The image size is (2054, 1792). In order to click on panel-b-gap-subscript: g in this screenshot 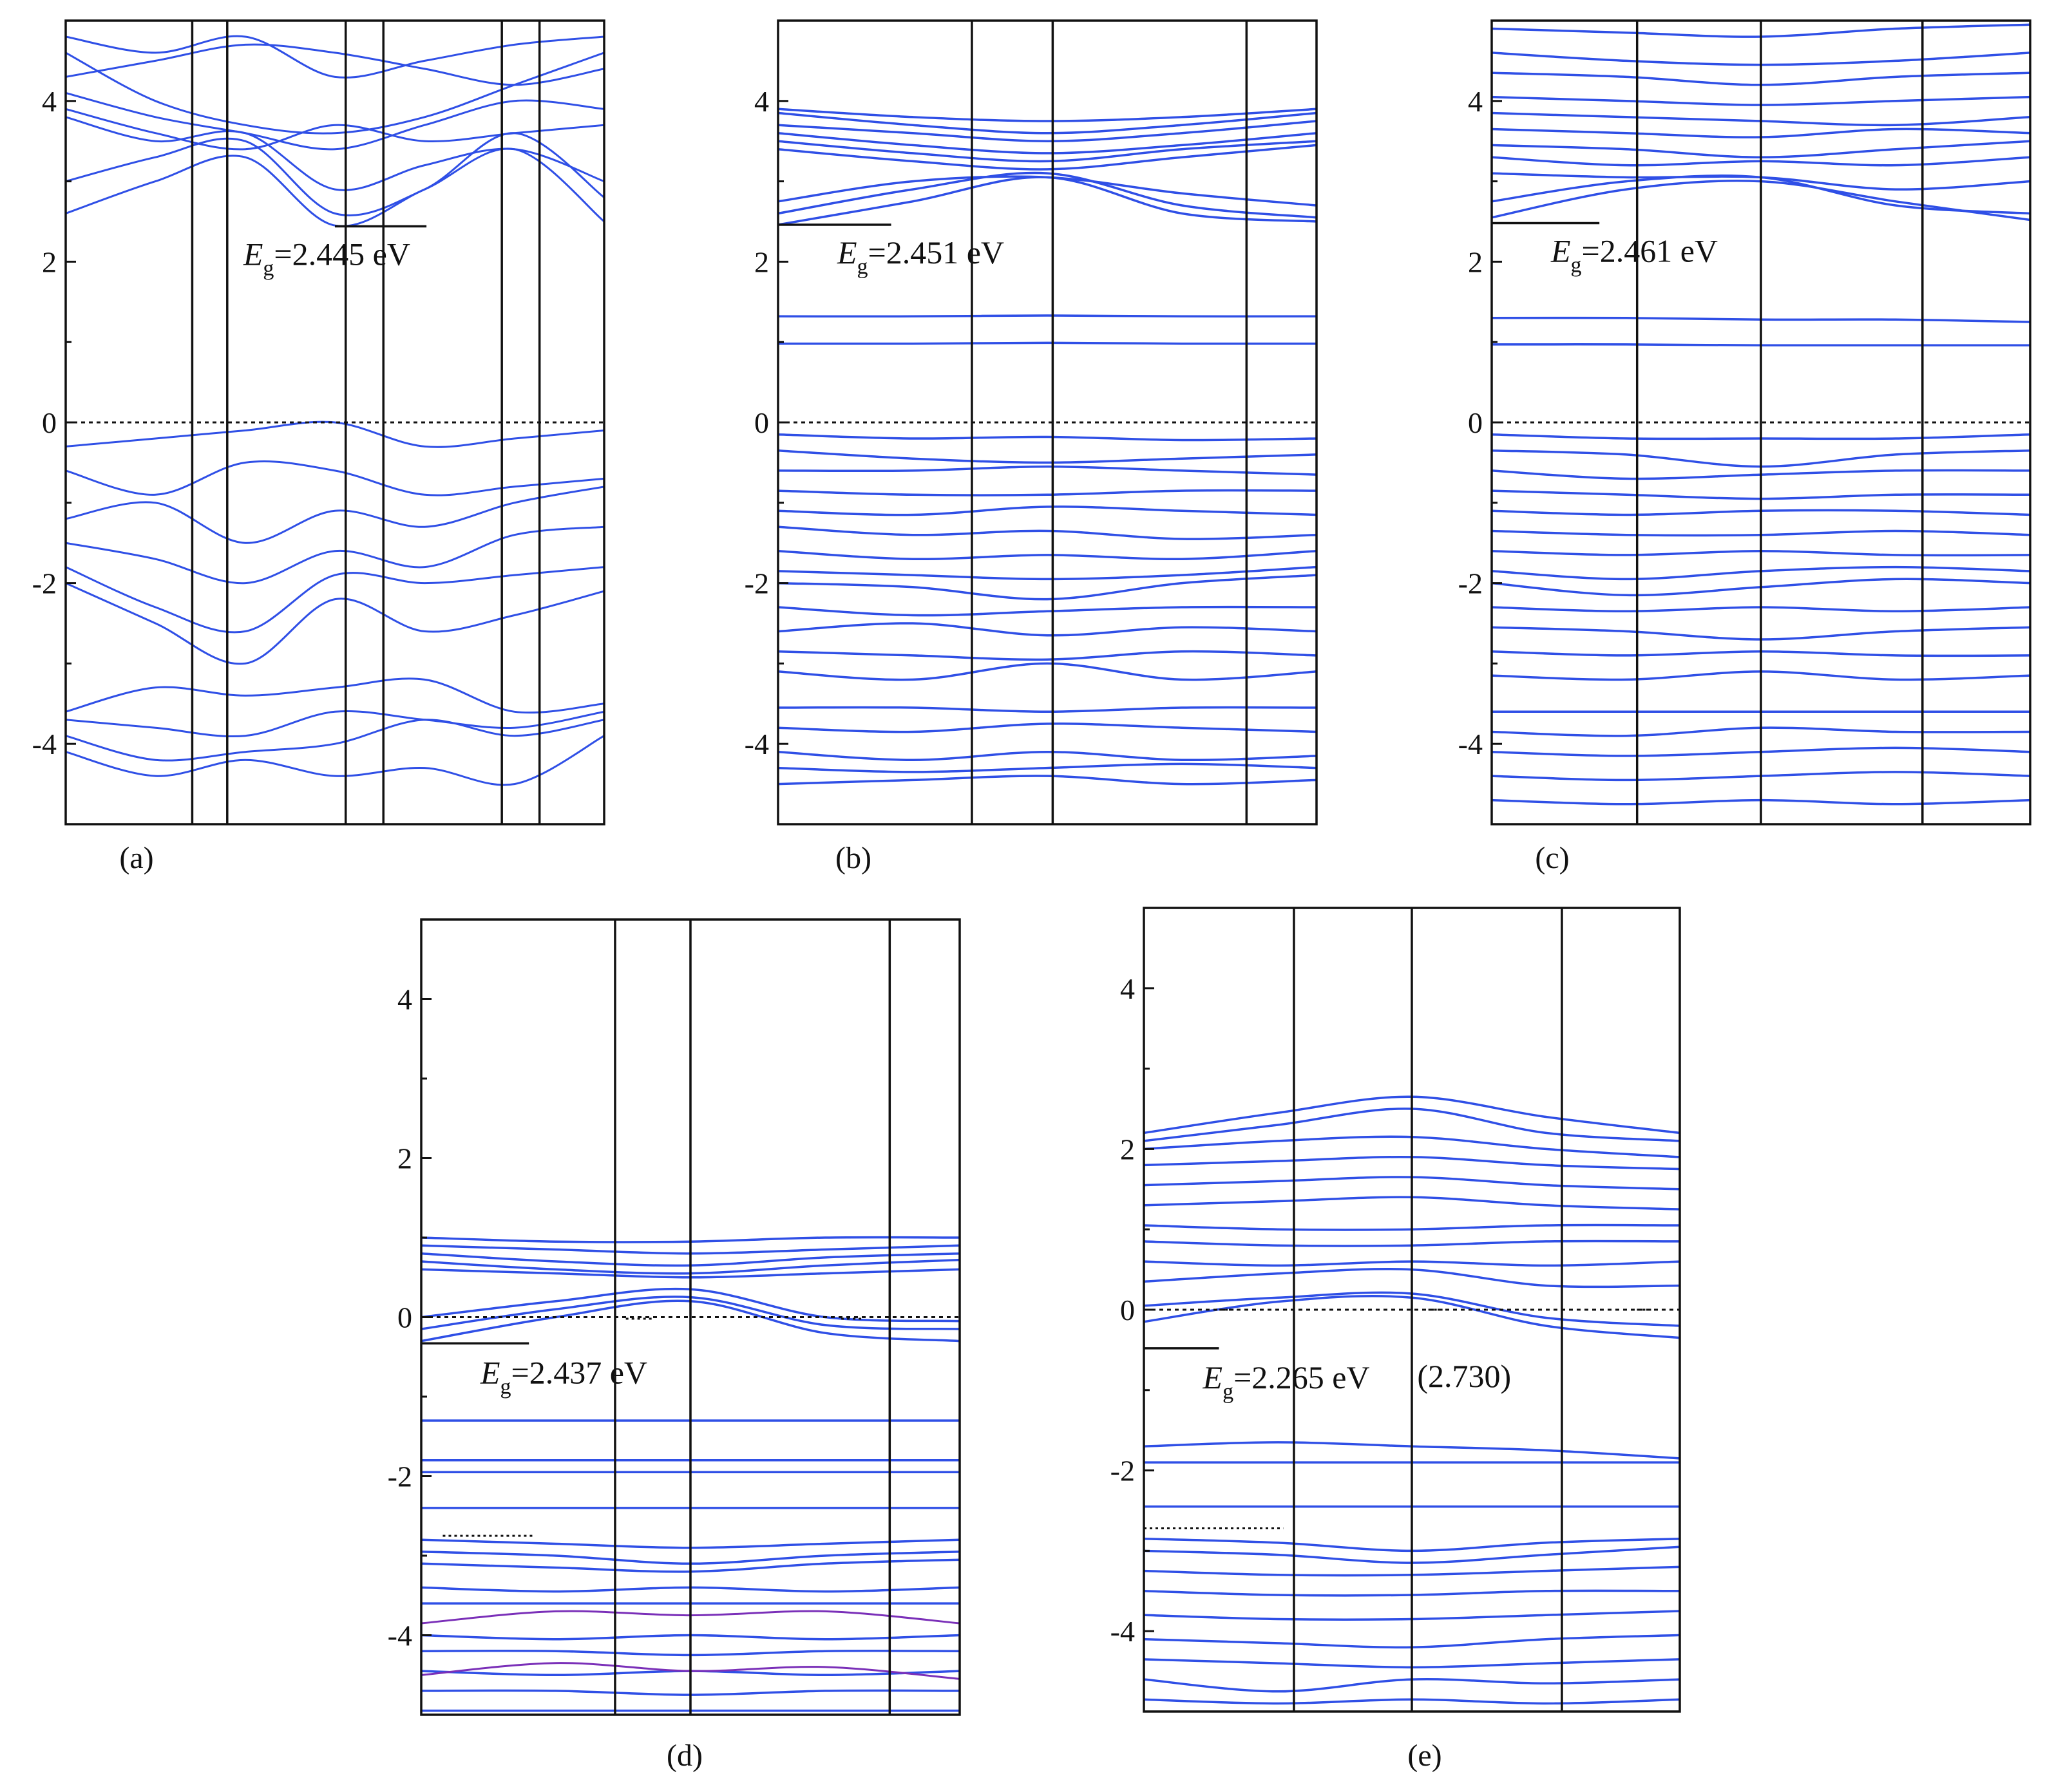, I will do `click(863, 267)`.